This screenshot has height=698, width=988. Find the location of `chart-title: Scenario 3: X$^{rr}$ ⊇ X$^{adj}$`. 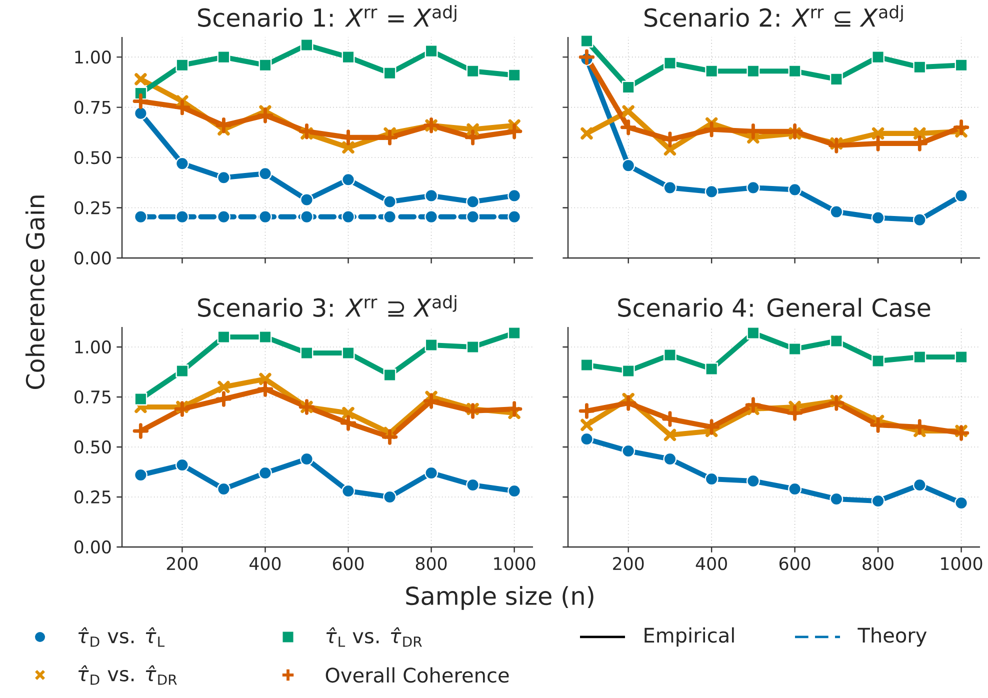

chart-title: Scenario 3: X$^{rr}$ ⊇ X$^{adj}$ is located at coordinates (327, 306).